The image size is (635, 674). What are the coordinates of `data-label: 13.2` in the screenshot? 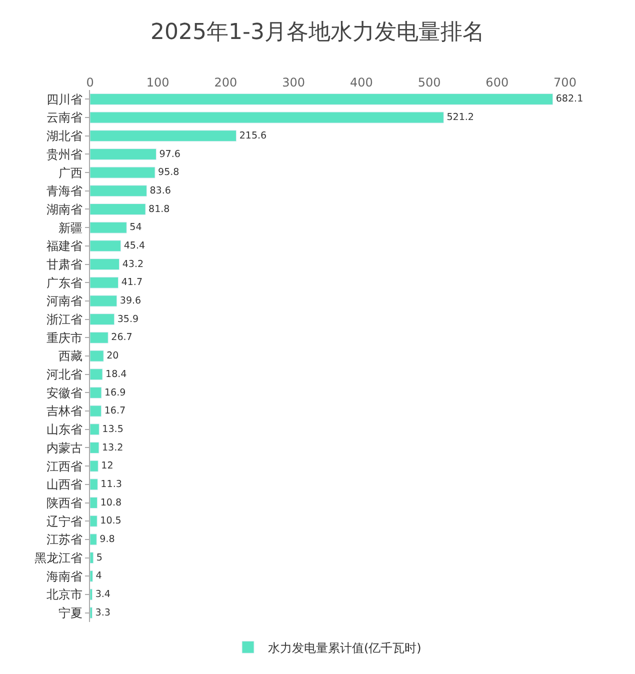 It's located at (113, 448).